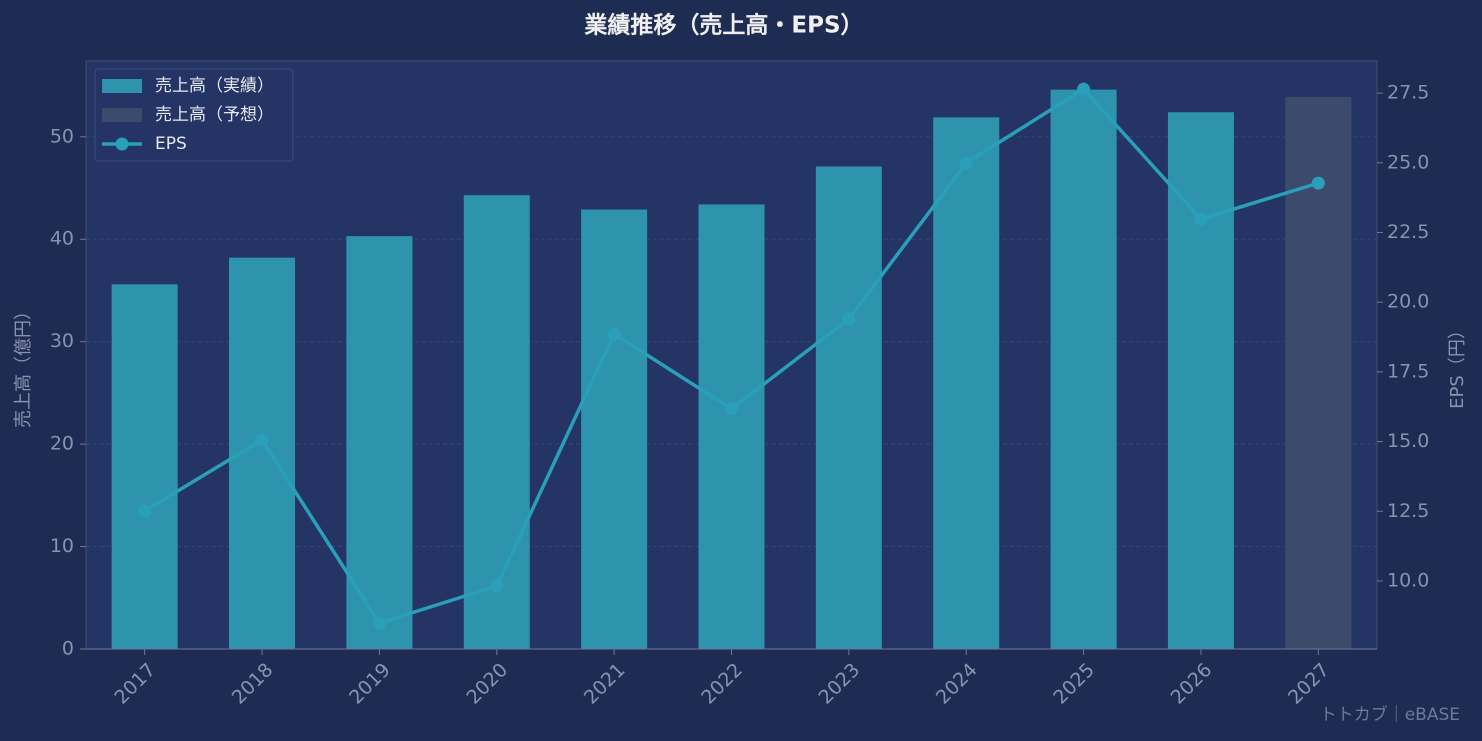 Image resolution: width=1482 pixels, height=741 pixels. What do you see at coordinates (1408, 232) in the screenshot?
I see `y2-tick-label: 22.5` at bounding box center [1408, 232].